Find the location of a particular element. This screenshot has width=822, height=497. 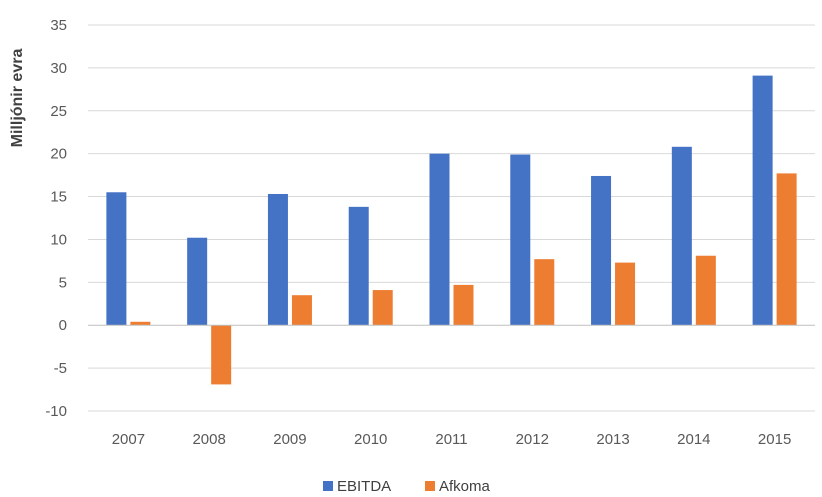

x-tick-label: 2011 is located at coordinates (451, 439).